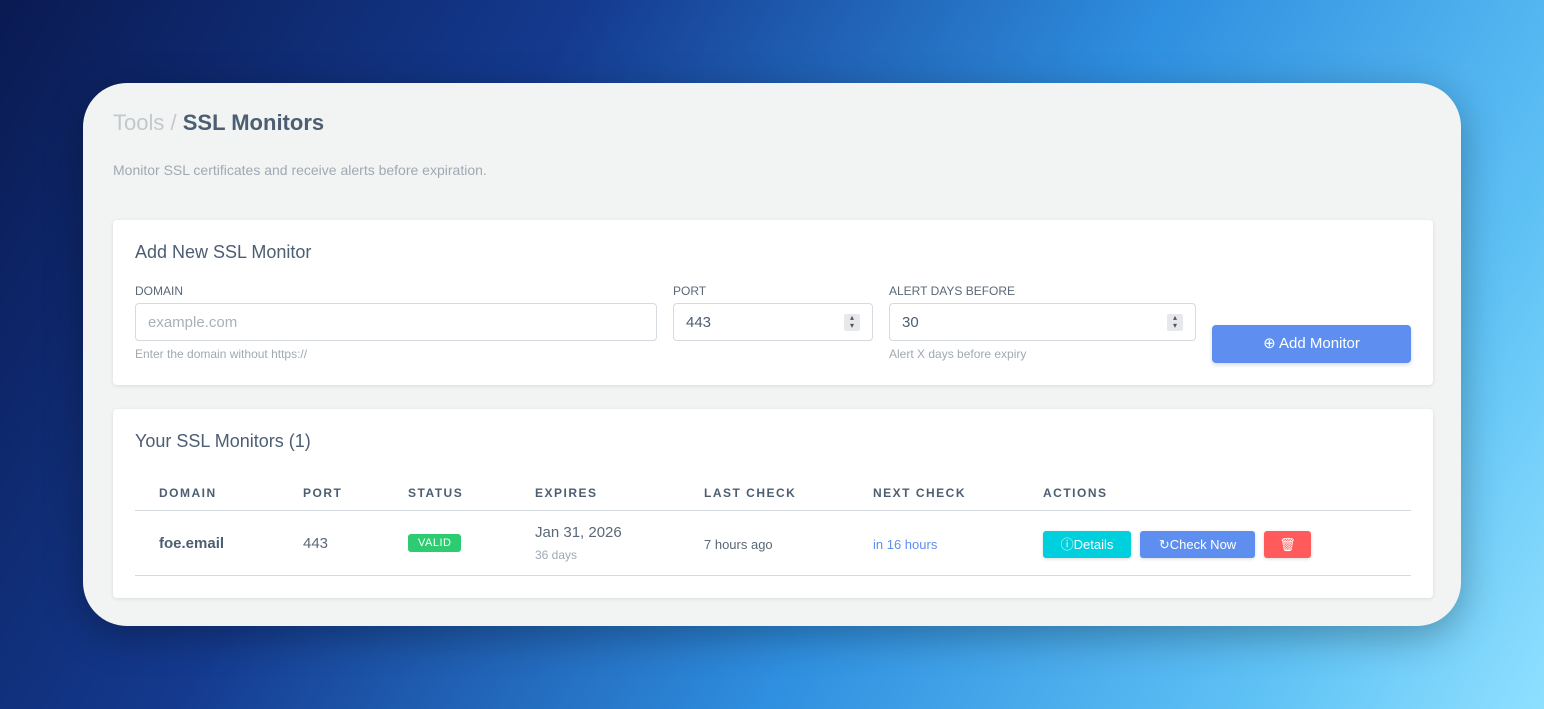 The width and height of the screenshot is (1544, 709). Describe the element at coordinates (192, 543) in the screenshot. I see `row-domain: foe.email` at that location.